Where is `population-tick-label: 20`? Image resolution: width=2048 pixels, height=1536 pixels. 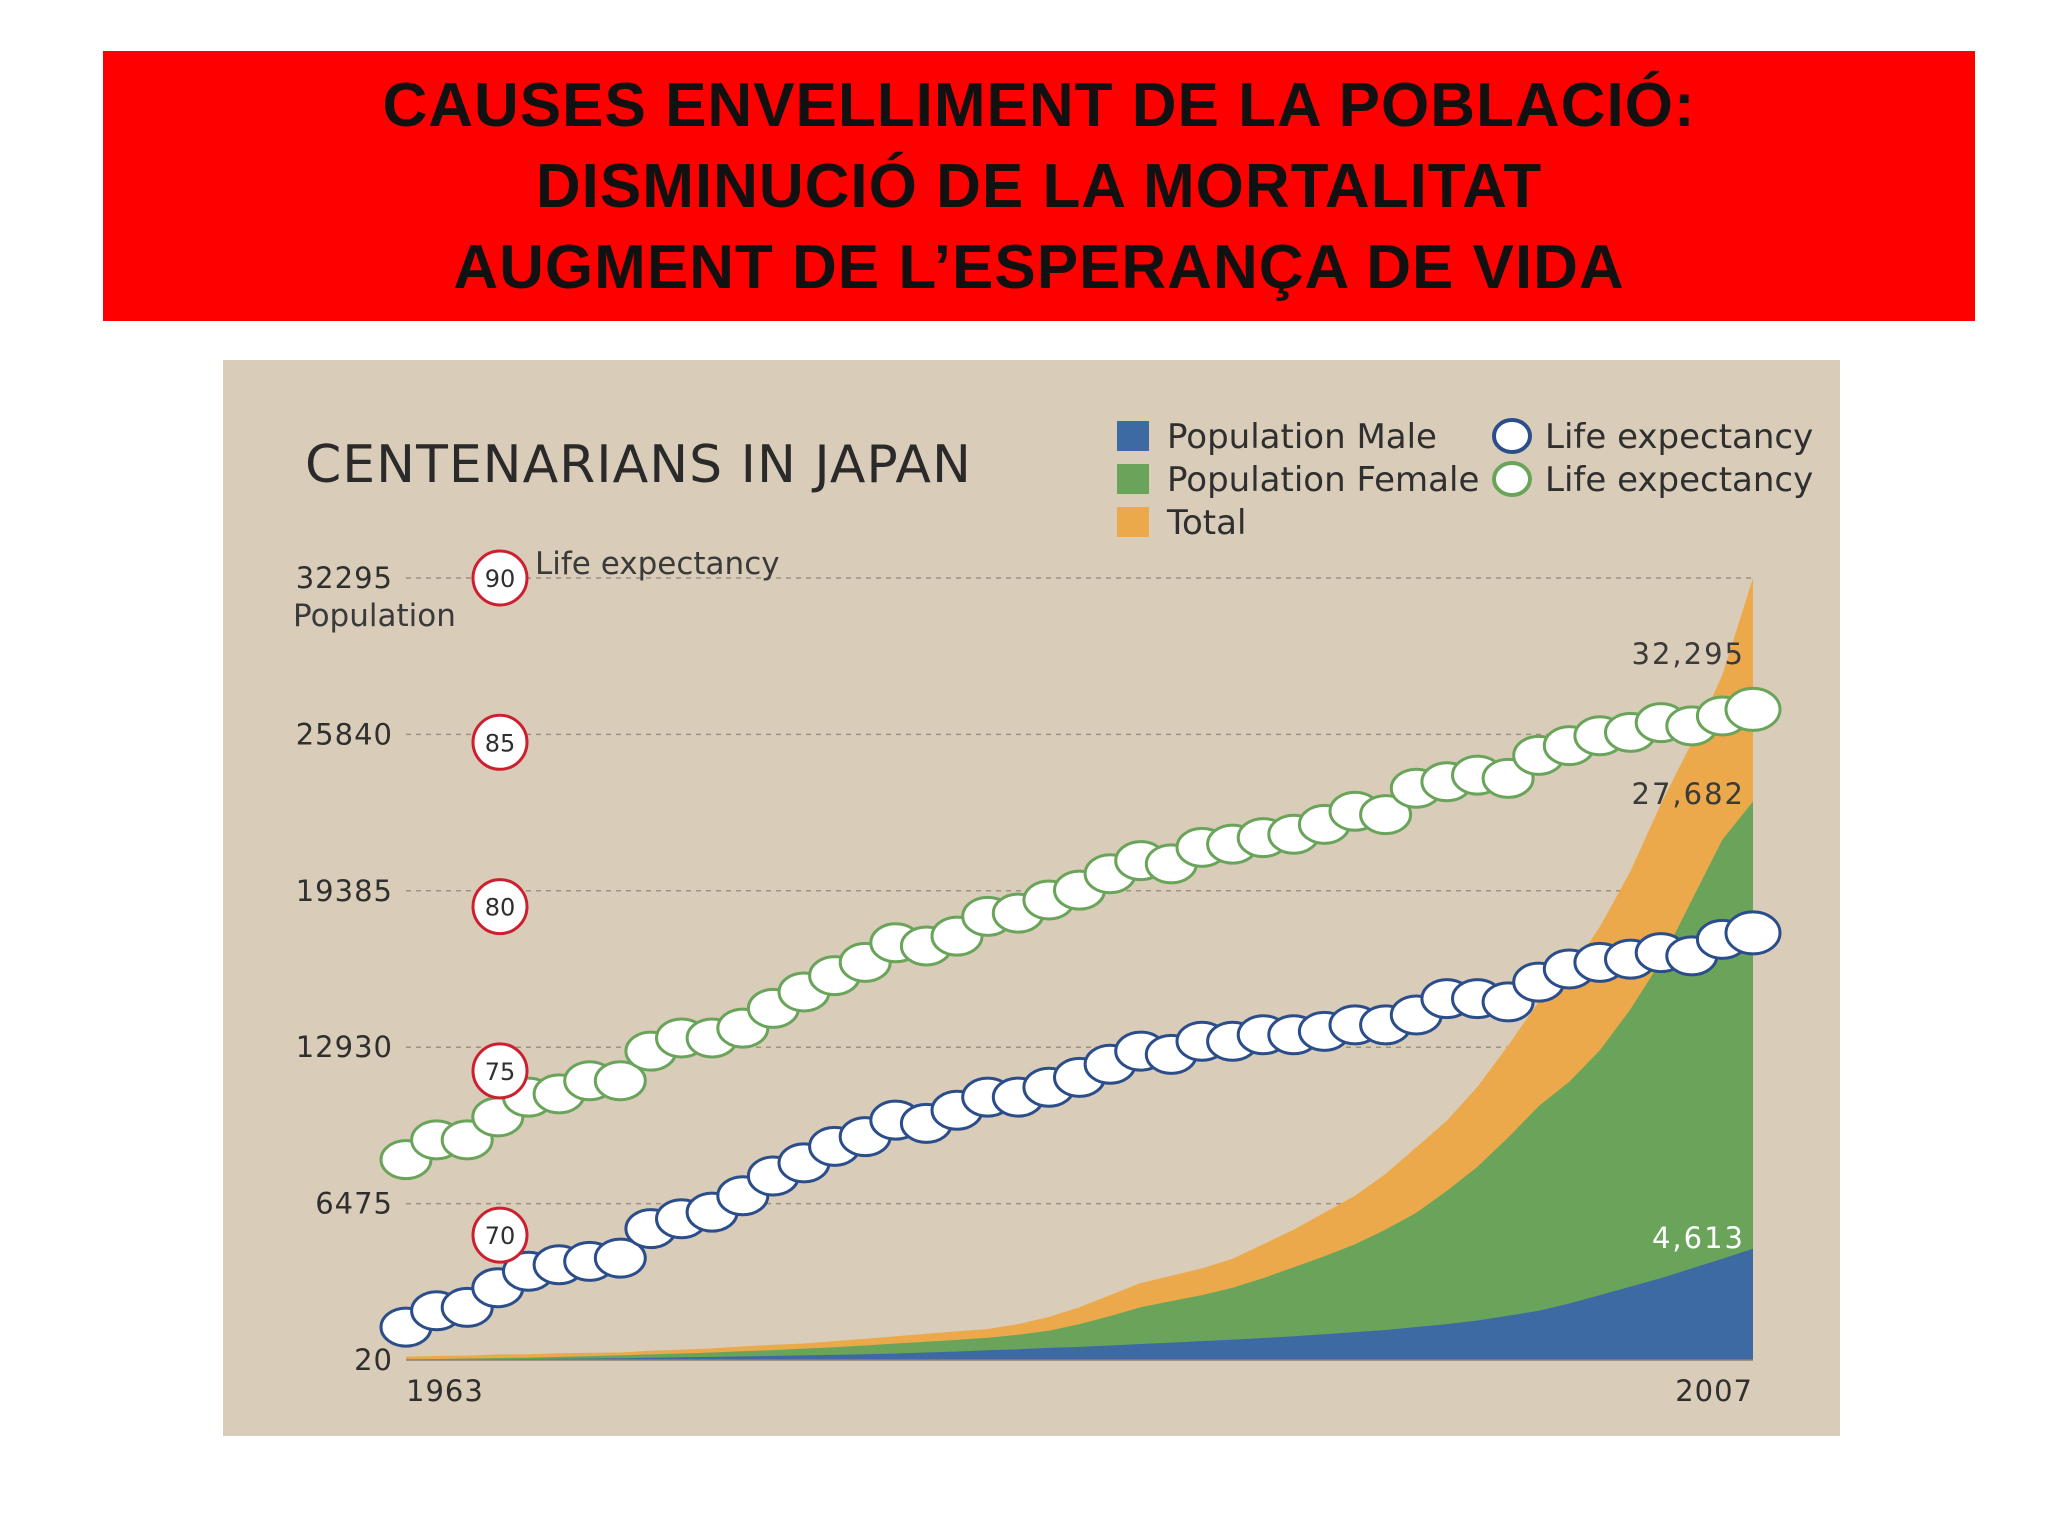
population-tick-label: 20 is located at coordinates (373, 1360).